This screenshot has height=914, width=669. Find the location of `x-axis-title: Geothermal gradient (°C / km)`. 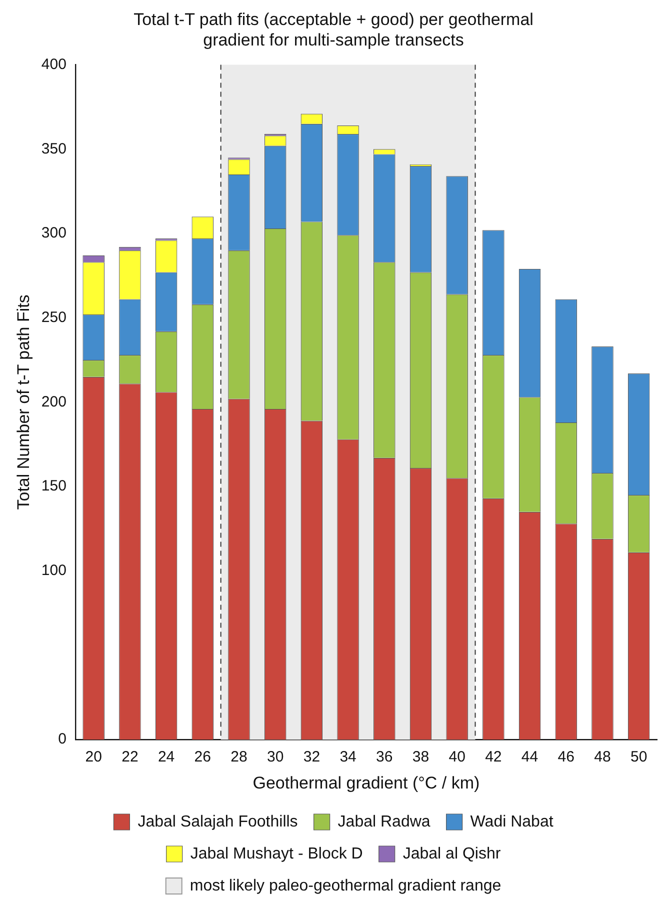

x-axis-title: Geothermal gradient (°C / km) is located at coordinates (366, 782).